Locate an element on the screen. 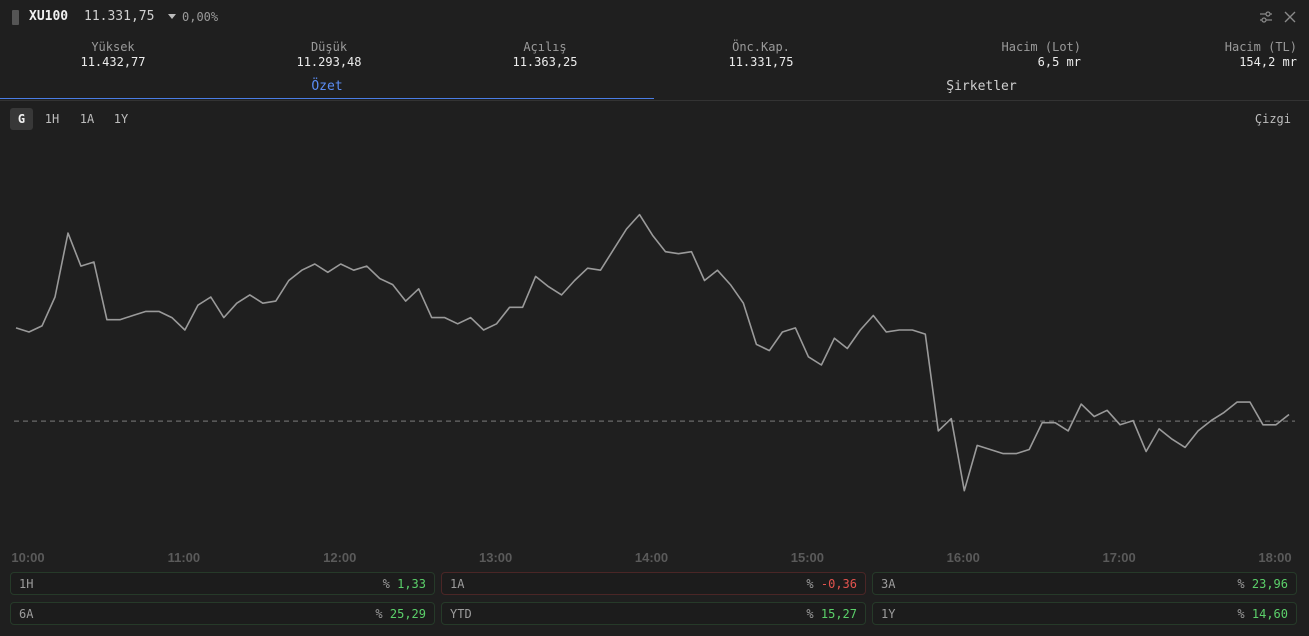 This screenshot has width=1309, height=636. perf-value: % -0,36 is located at coordinates (831, 584).